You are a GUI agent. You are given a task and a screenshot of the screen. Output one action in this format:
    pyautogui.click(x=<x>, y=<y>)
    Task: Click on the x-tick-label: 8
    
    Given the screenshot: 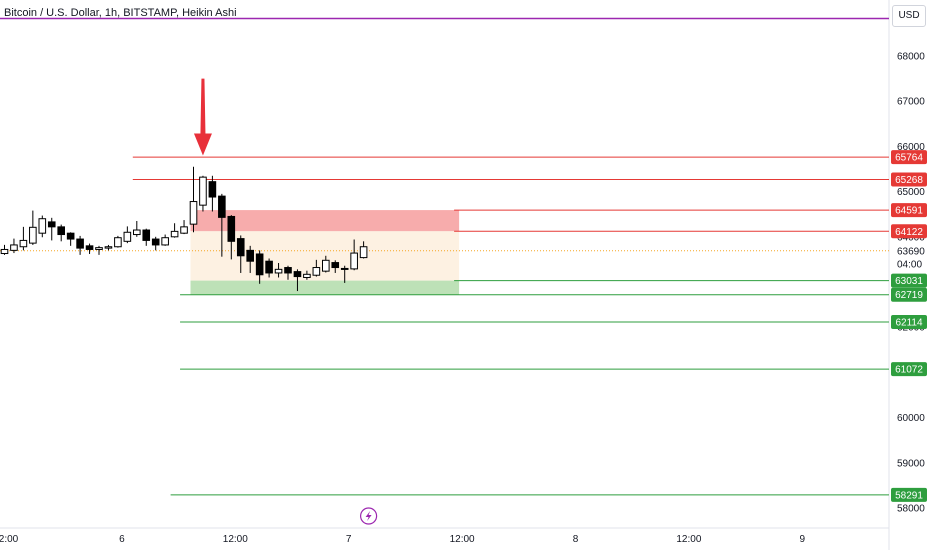 What is the action you would take?
    pyautogui.click(x=576, y=539)
    